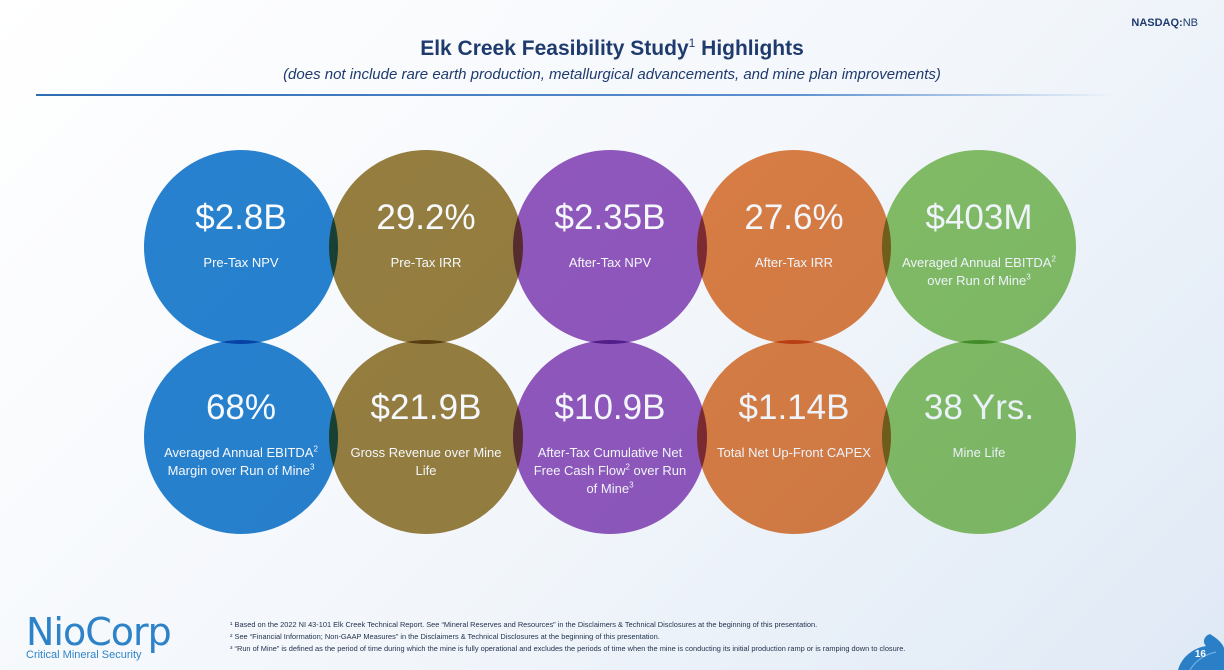  I want to click on metric-value: 38 Yrs., so click(979, 407).